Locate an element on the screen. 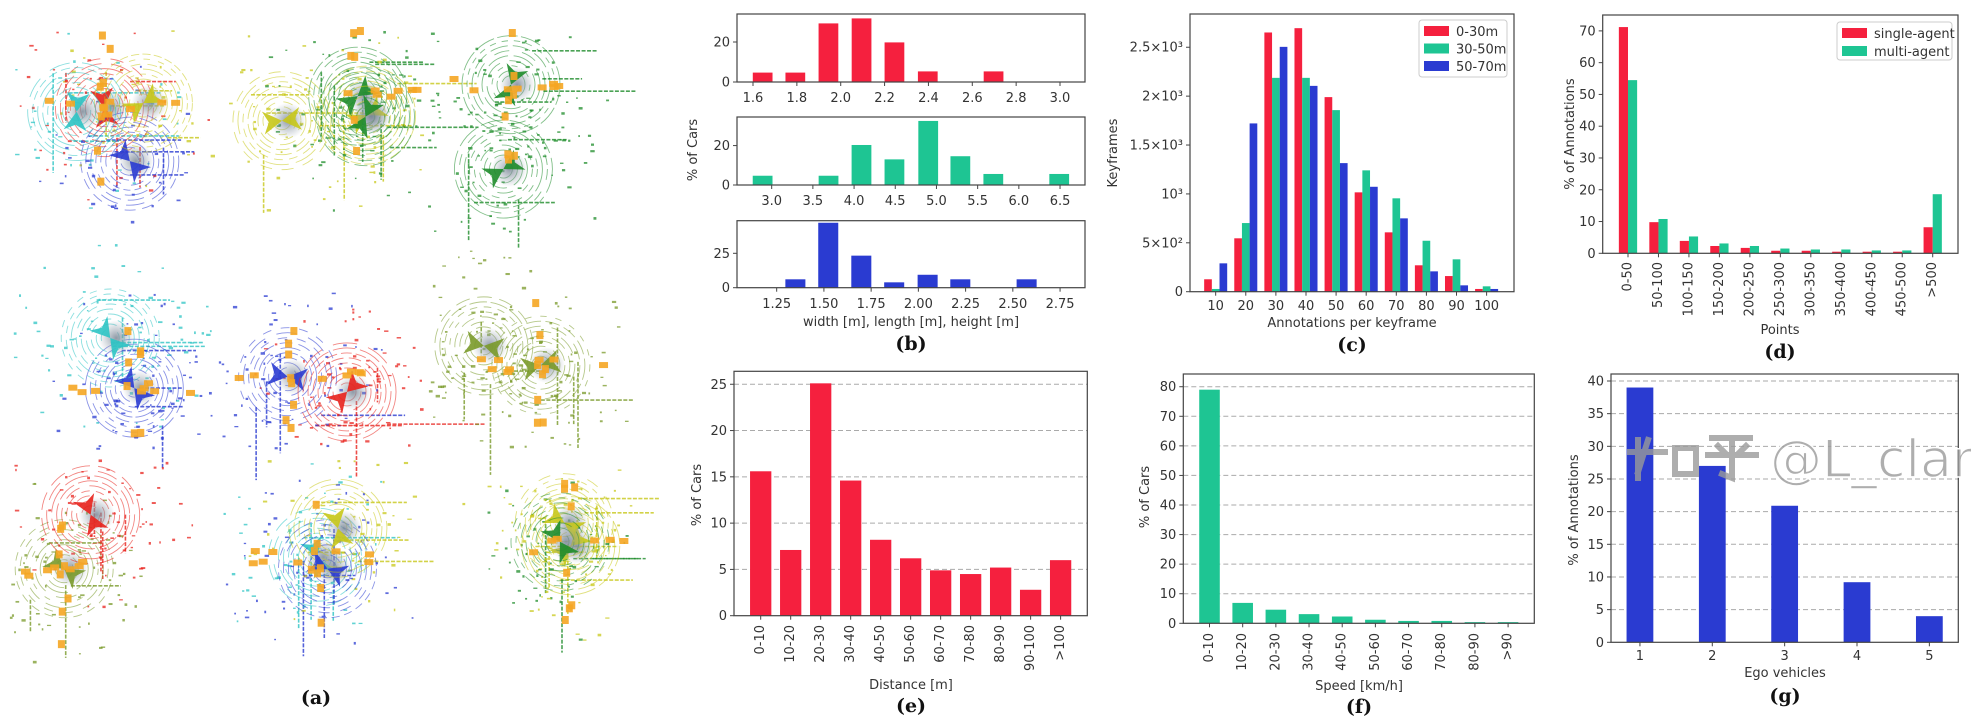 The width and height of the screenshot is (1971, 725). x-axis-label: Annotations per keyframe is located at coordinates (1351, 323).